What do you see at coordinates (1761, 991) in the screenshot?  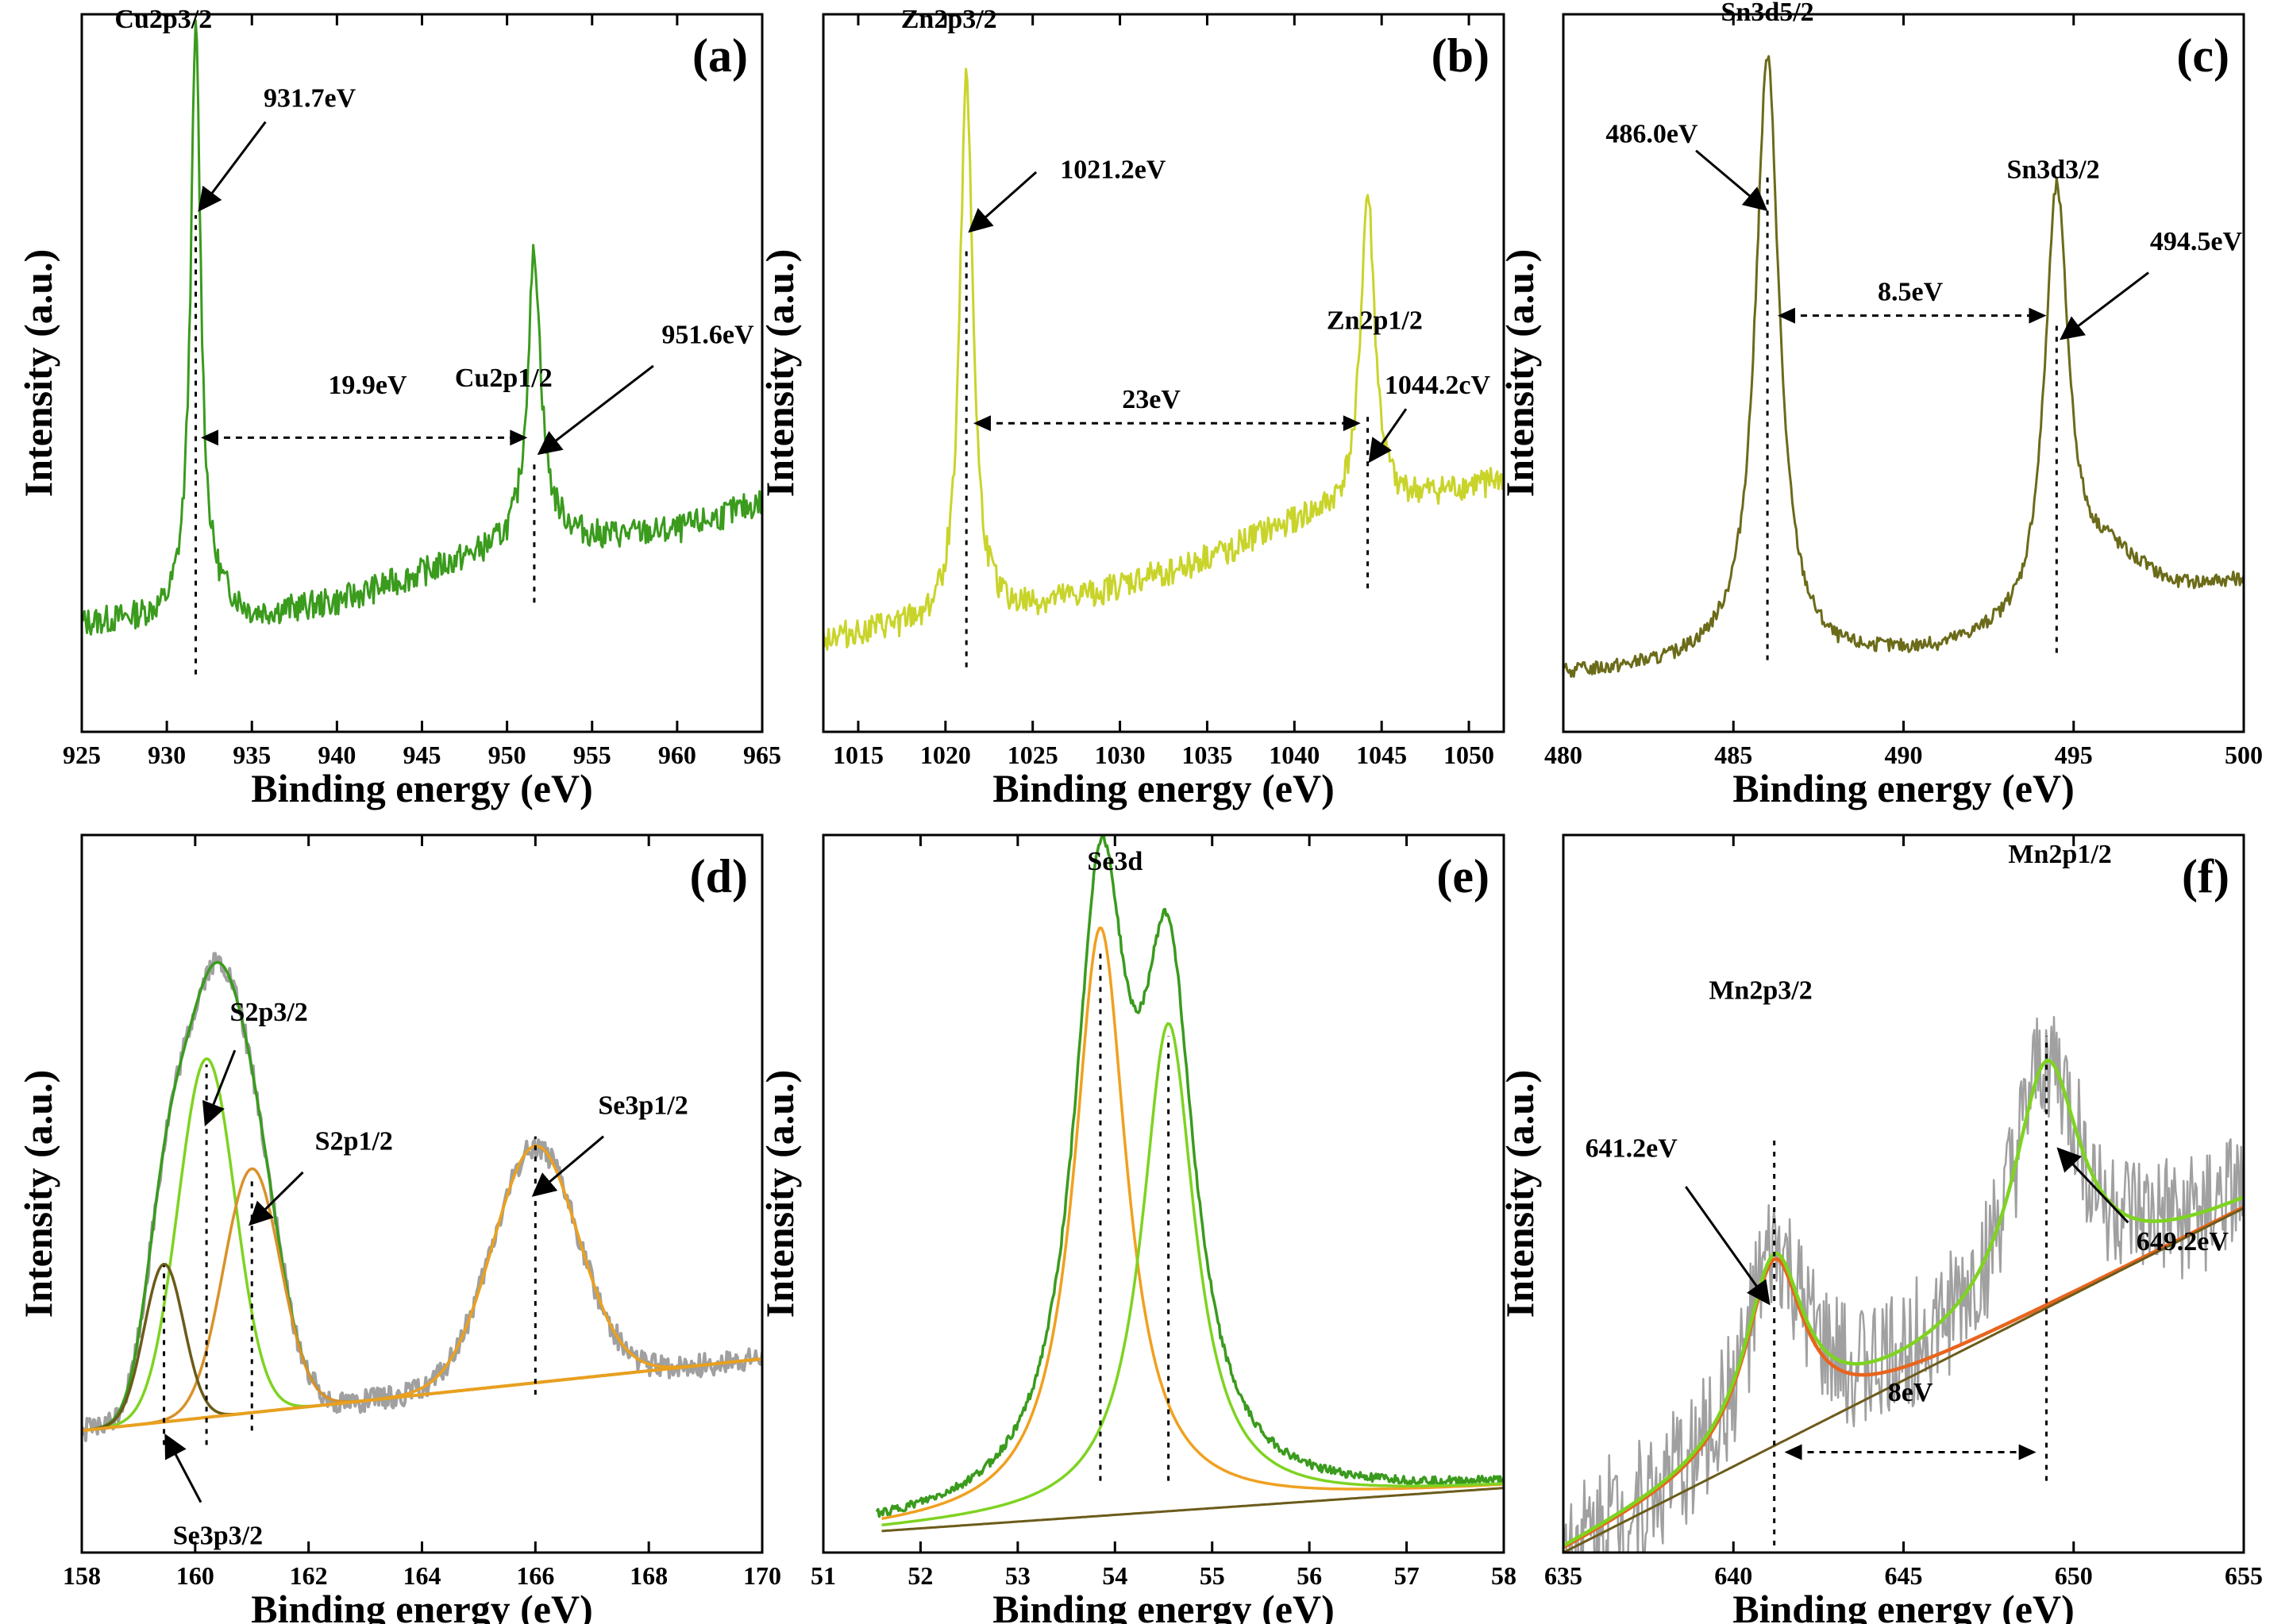 I see `peak-annotation: Mn2p3/2` at bounding box center [1761, 991].